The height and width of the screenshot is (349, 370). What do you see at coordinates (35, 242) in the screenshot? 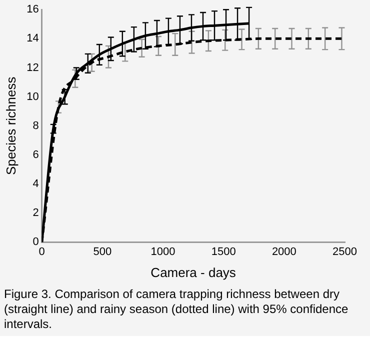
I see `y-tick-label: 0` at bounding box center [35, 242].